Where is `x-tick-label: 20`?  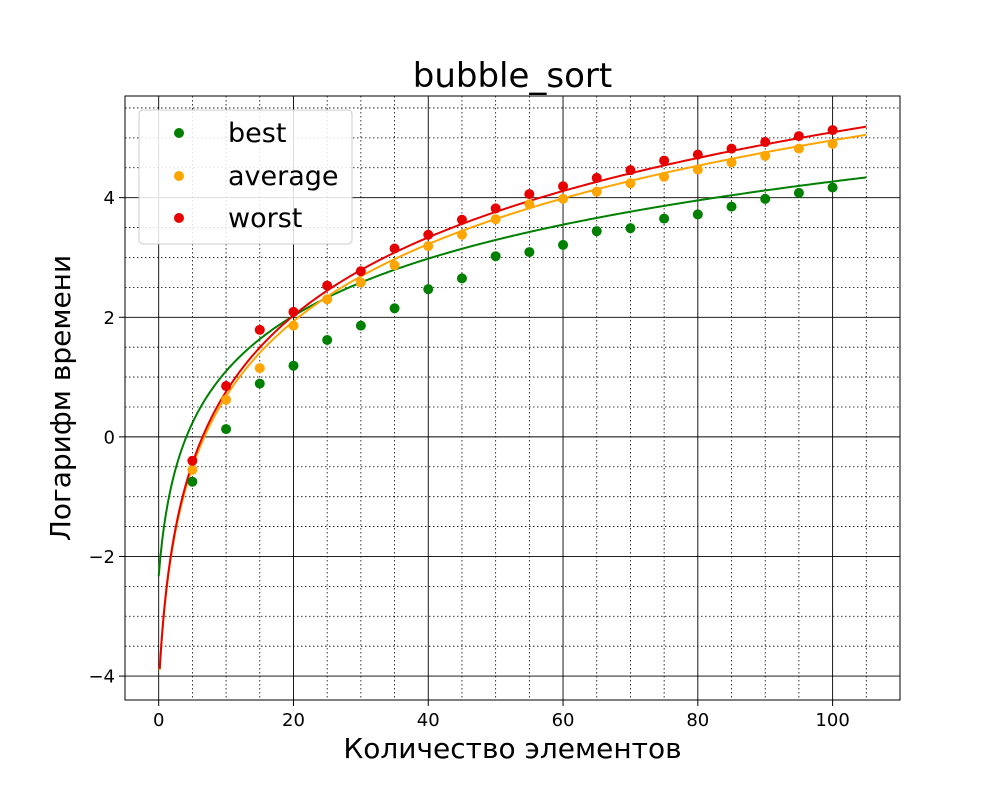
x-tick-label: 20 is located at coordinates (293, 720).